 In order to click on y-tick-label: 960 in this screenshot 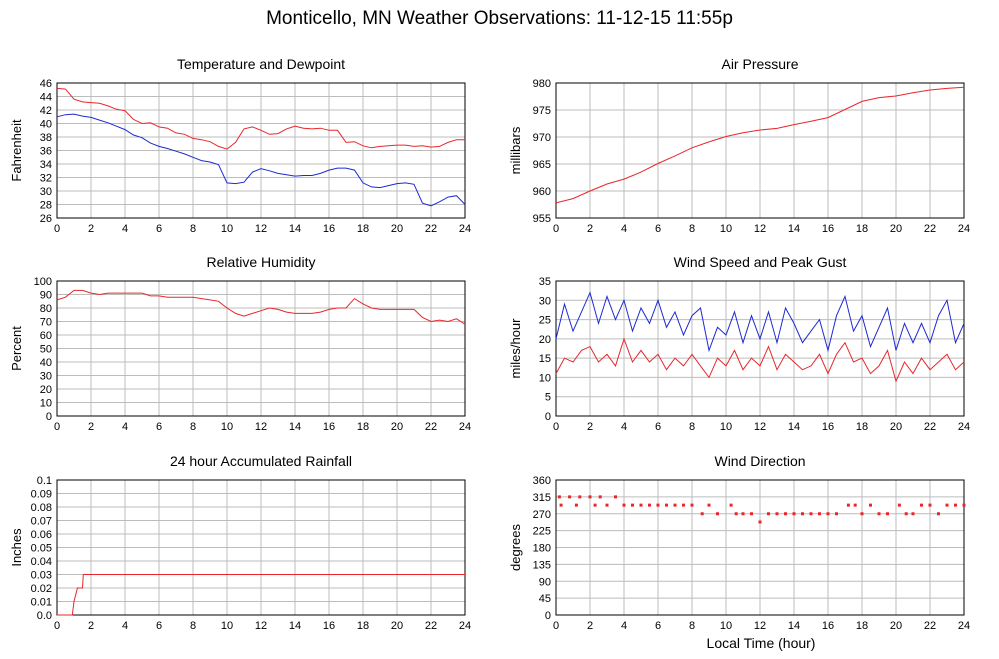, I will do `click(542, 192)`.